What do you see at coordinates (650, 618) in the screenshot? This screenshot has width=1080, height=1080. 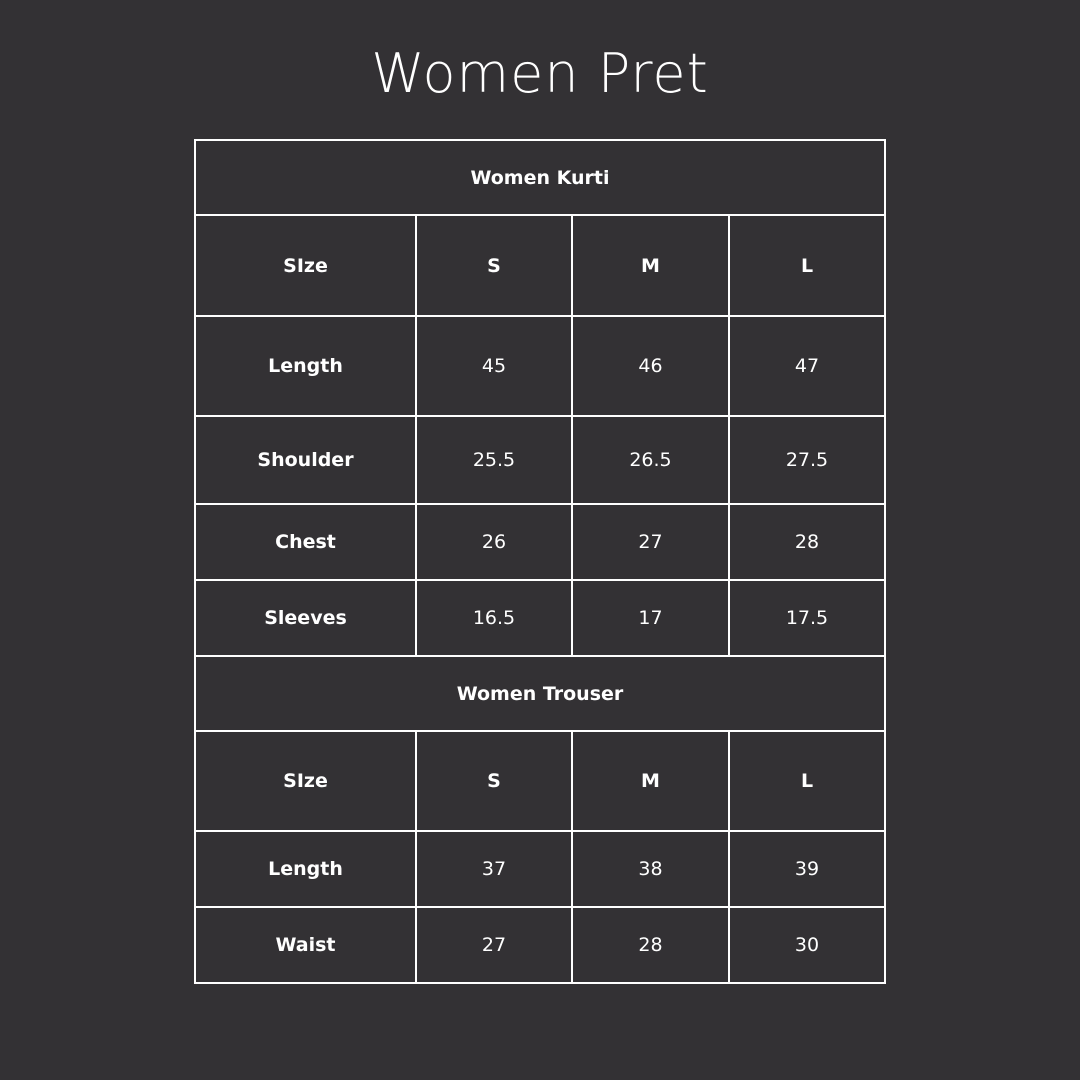 I see `measurement-cell: 17` at bounding box center [650, 618].